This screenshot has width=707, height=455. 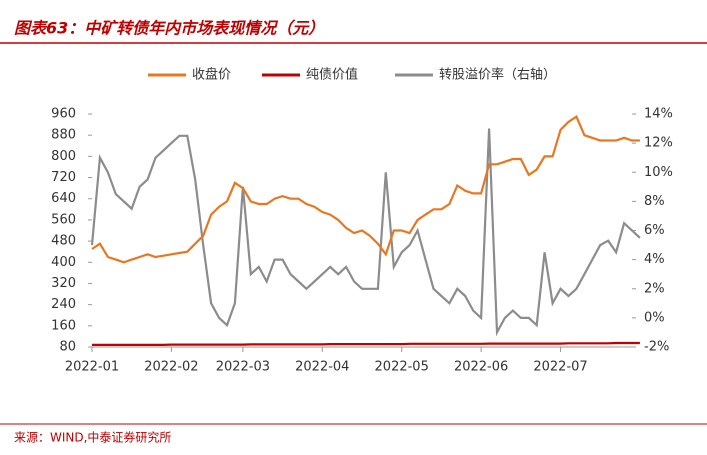 What do you see at coordinates (366, 343) in the screenshot?
I see `series-line` at bounding box center [366, 343].